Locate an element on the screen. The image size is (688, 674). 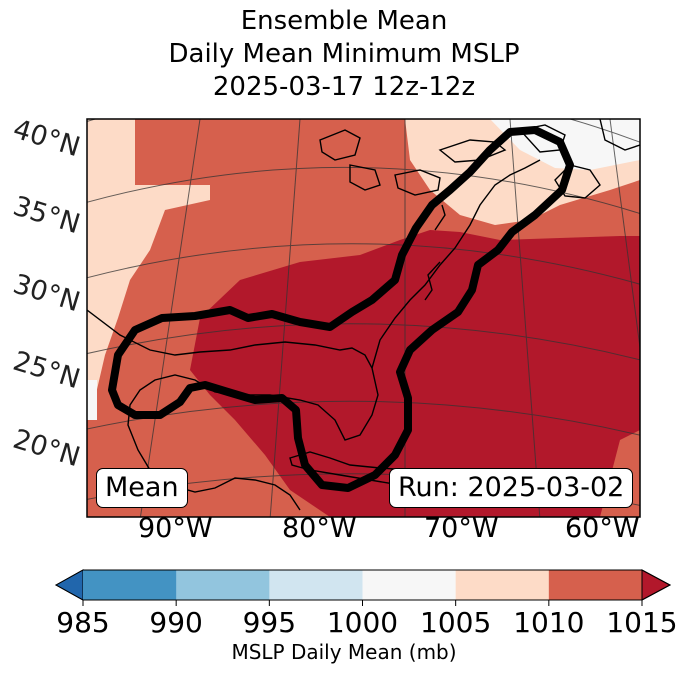
field-995-1000-w is located at coordinates (92, 400).